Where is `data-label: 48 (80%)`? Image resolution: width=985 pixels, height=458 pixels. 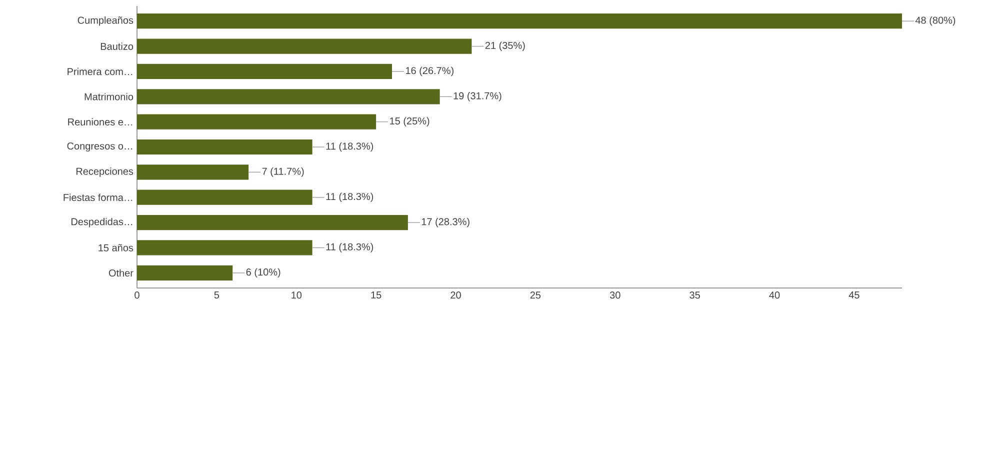
data-label: 48 (80%) is located at coordinates (935, 21).